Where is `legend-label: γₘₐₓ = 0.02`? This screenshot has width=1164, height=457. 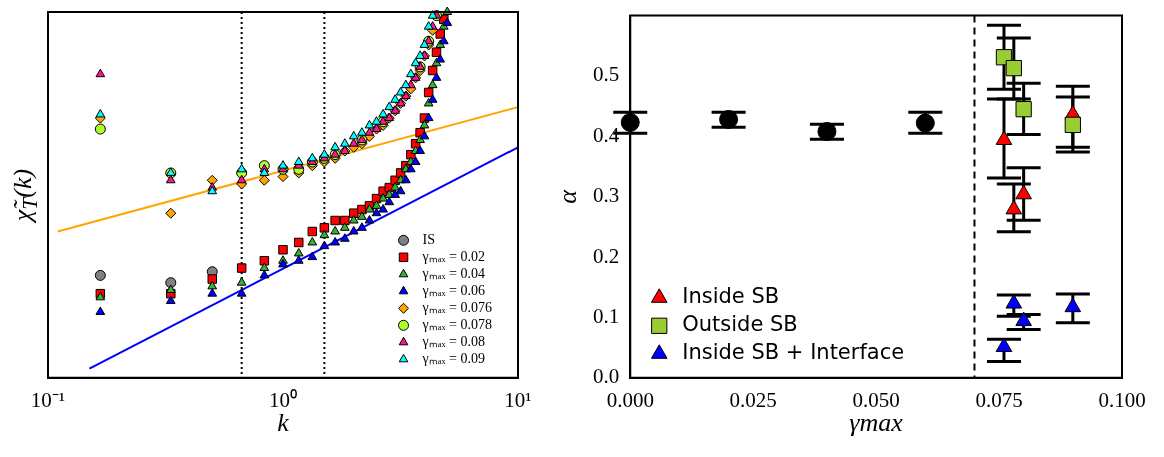
legend-label: γₘₐₓ = 0.02 is located at coordinates (453, 256).